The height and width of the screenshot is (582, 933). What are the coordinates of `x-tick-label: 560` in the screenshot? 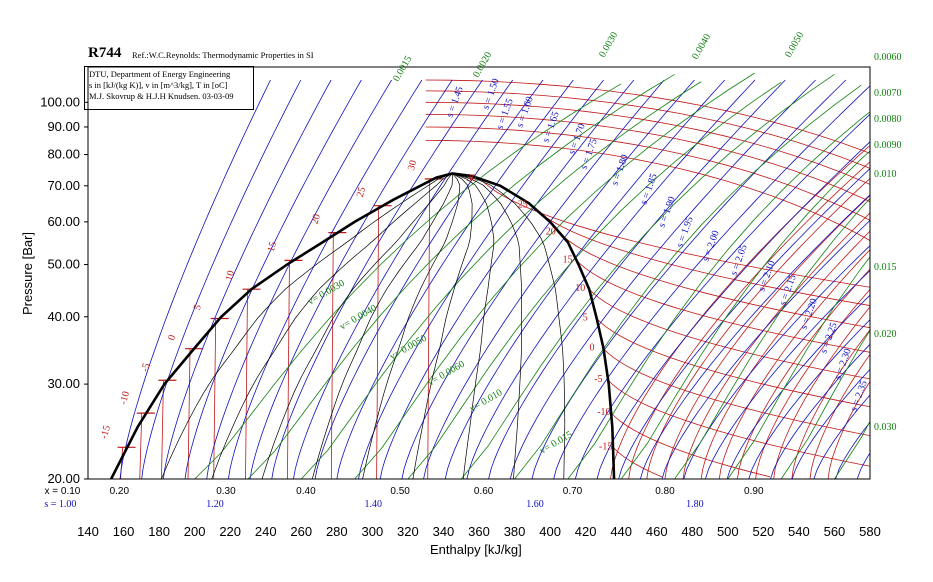 It's located at (835, 531).